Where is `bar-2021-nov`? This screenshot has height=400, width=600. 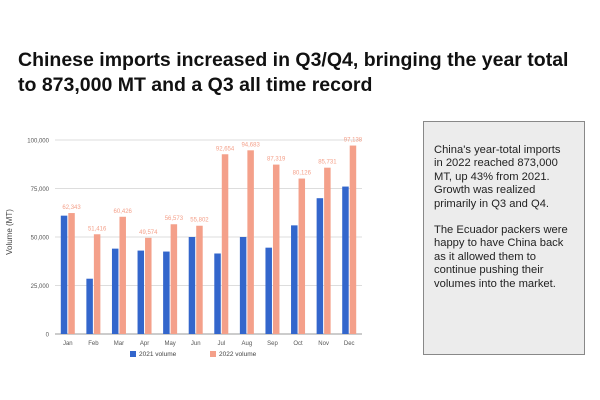
bar-2021-nov is located at coordinates (320, 266).